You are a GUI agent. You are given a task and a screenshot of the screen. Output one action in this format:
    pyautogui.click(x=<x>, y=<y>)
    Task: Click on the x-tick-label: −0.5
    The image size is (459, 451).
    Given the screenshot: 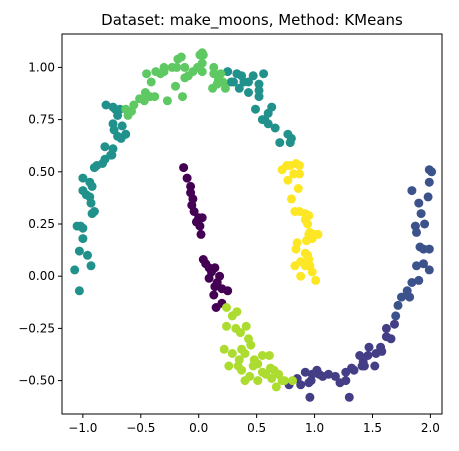 What is the action you would take?
    pyautogui.click(x=140, y=428)
    